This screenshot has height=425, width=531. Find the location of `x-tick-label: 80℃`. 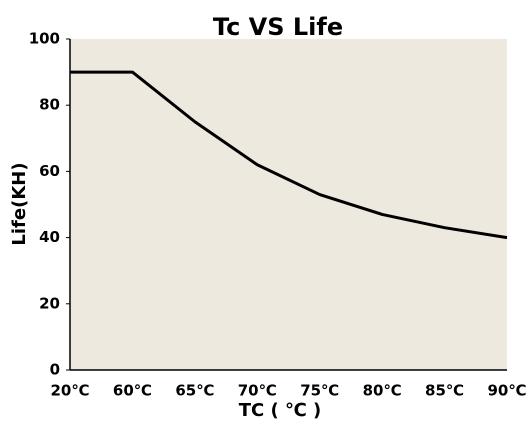

x-tick-label: 80℃ is located at coordinates (382, 391).